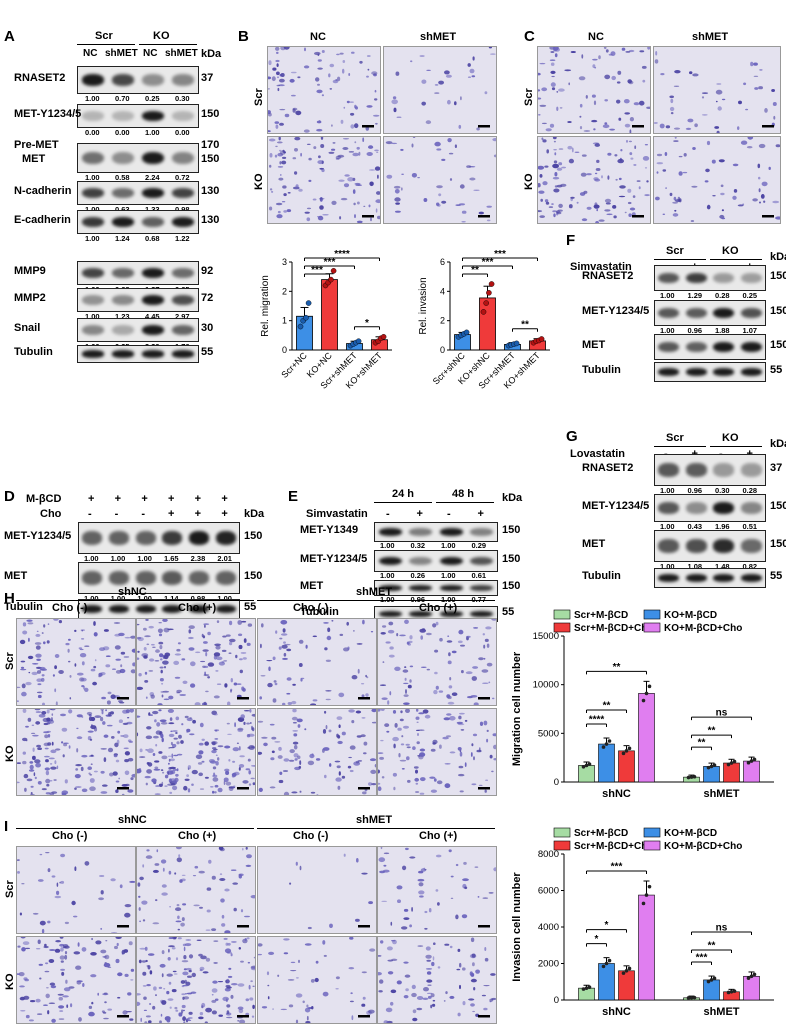  I want to click on sig-stars: *, so click(367, 323).